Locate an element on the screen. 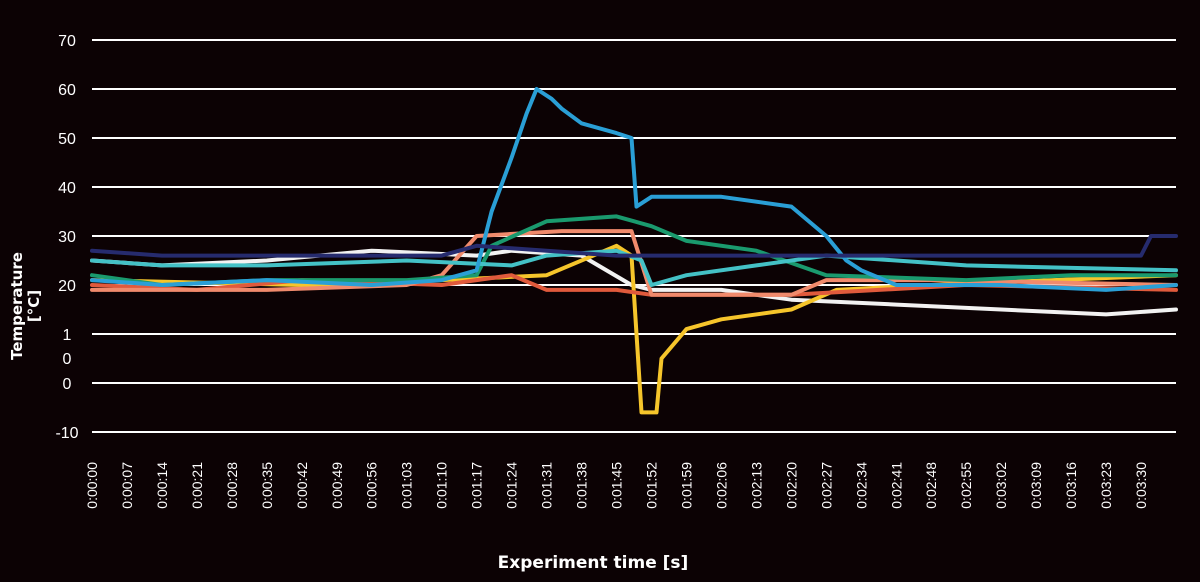 The height and width of the screenshot is (582, 1200). x-tick-label: 0:01:59 is located at coordinates (686, 485).